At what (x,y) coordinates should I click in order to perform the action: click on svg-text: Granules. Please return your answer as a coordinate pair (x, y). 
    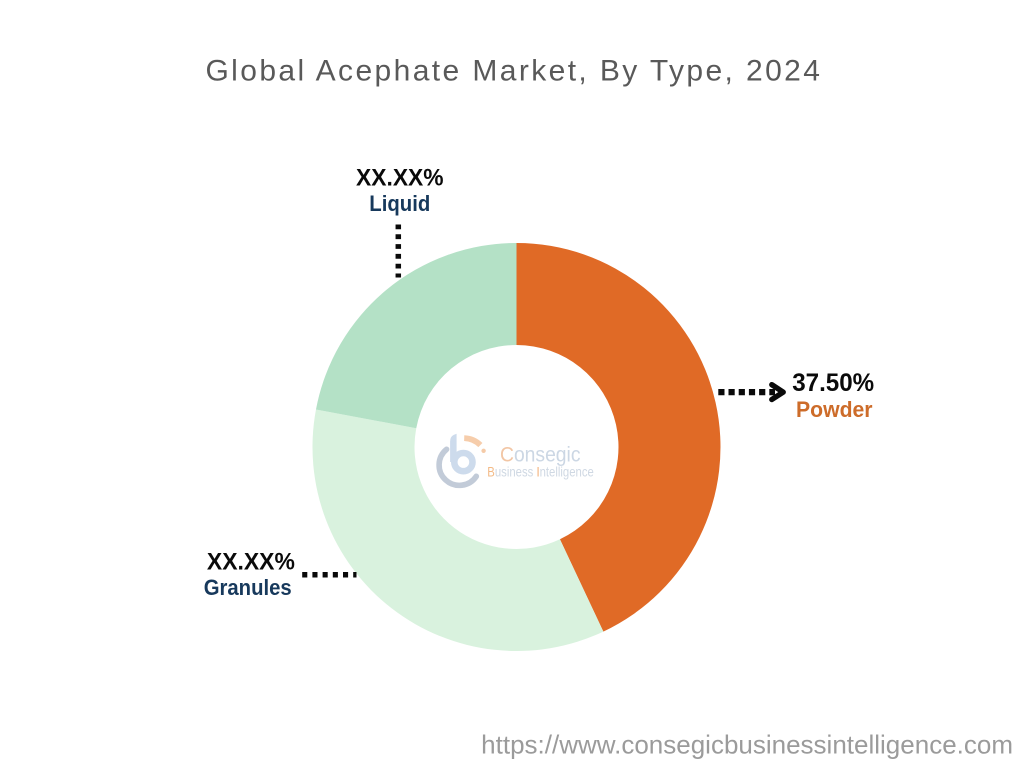
    Looking at the image, I should click on (248, 587).